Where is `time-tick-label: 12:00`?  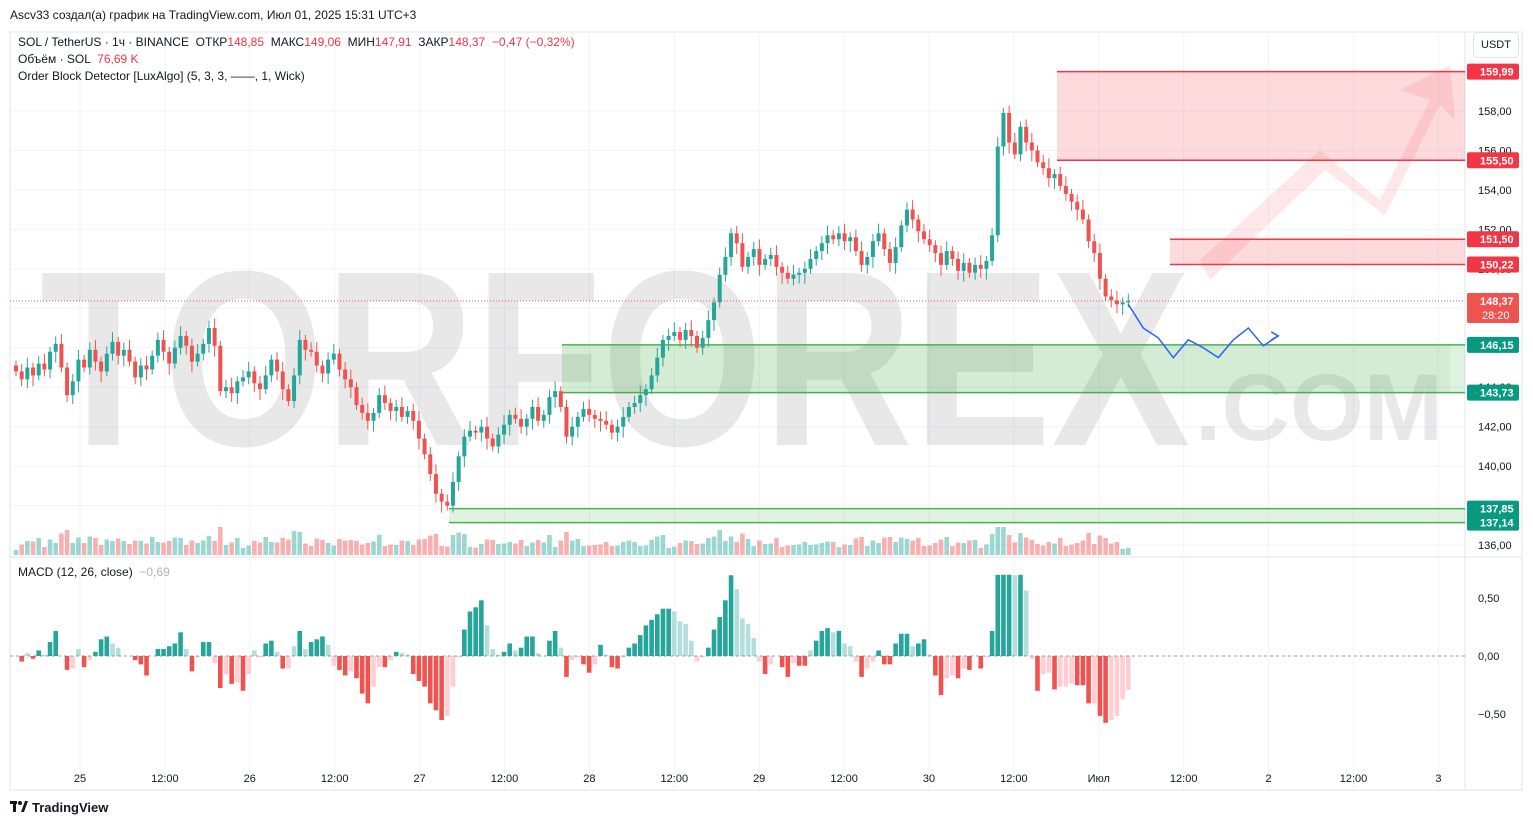
time-tick-label: 12:00 is located at coordinates (335, 779).